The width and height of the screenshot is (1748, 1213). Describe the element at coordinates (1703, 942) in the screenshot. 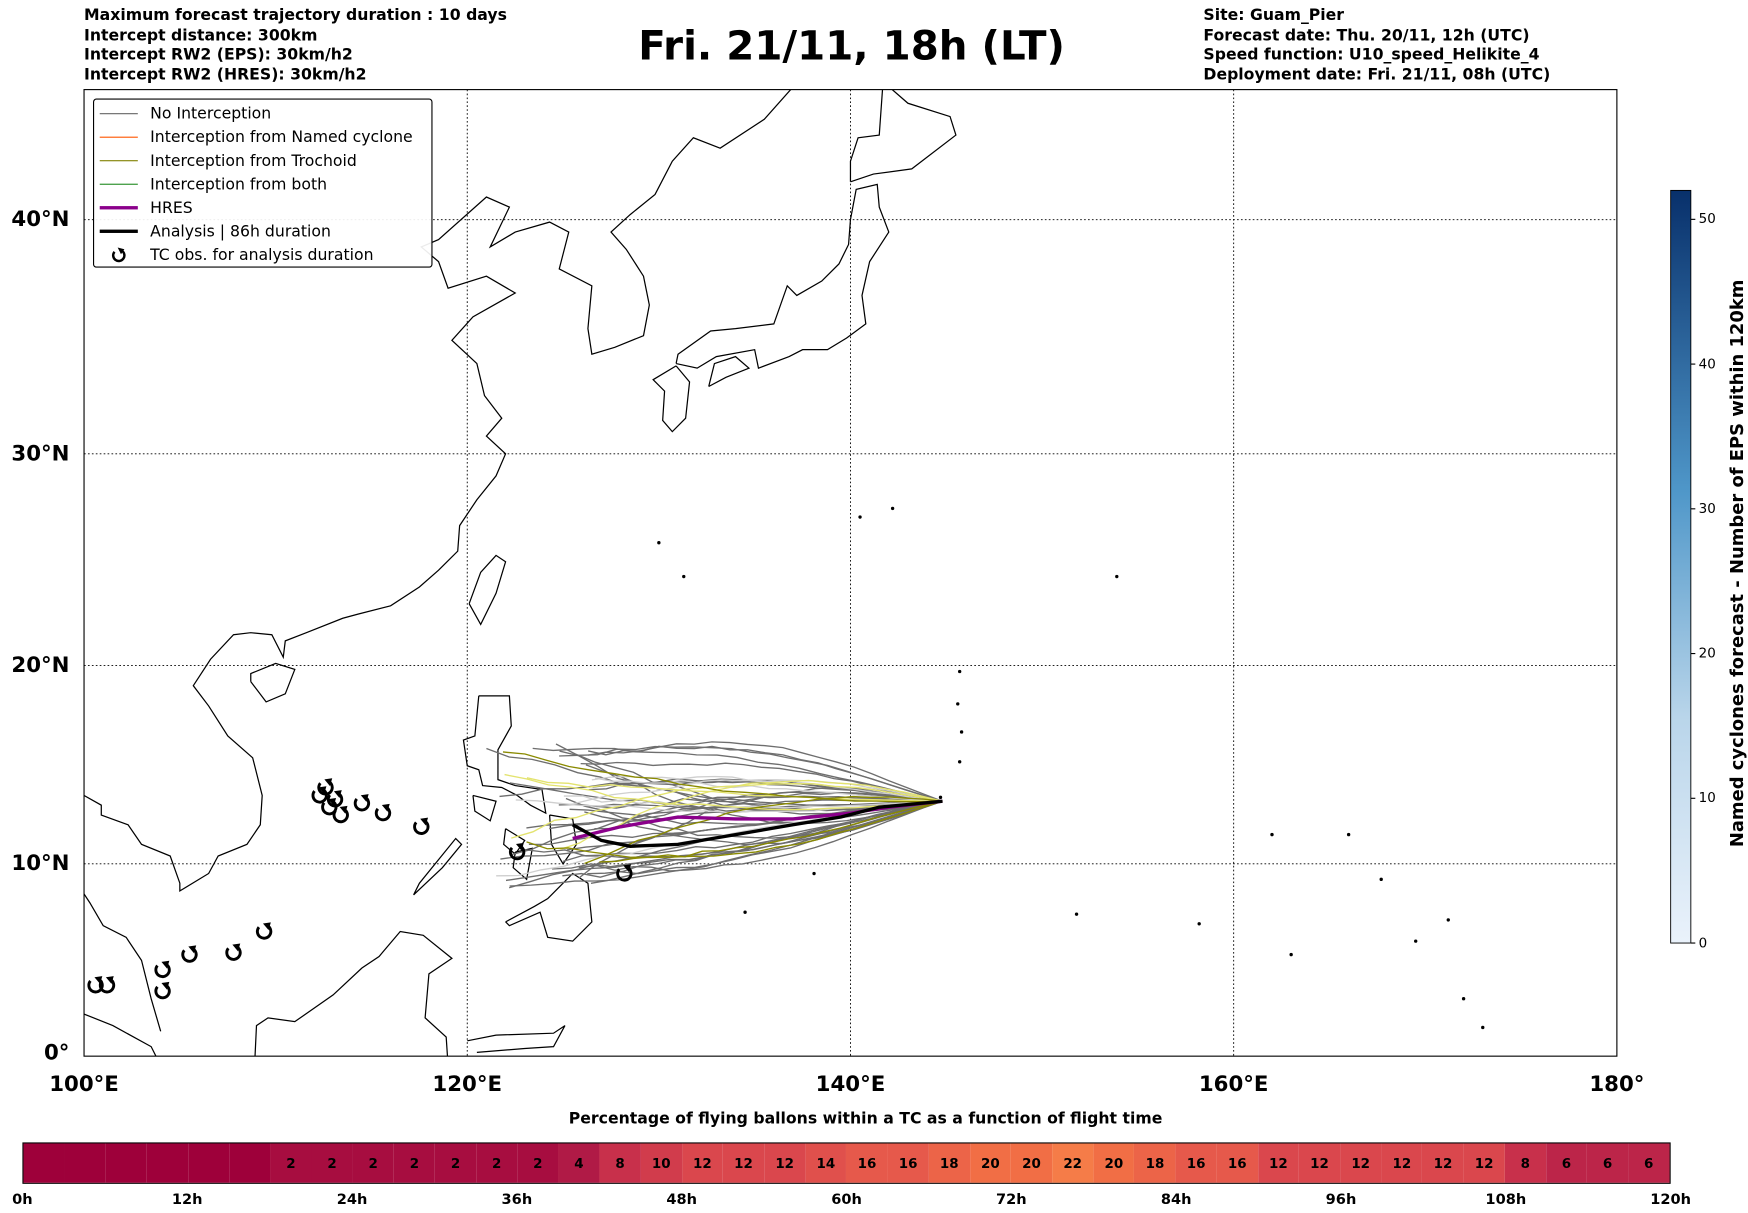

I see `colorbar-tick-label: 0` at that location.